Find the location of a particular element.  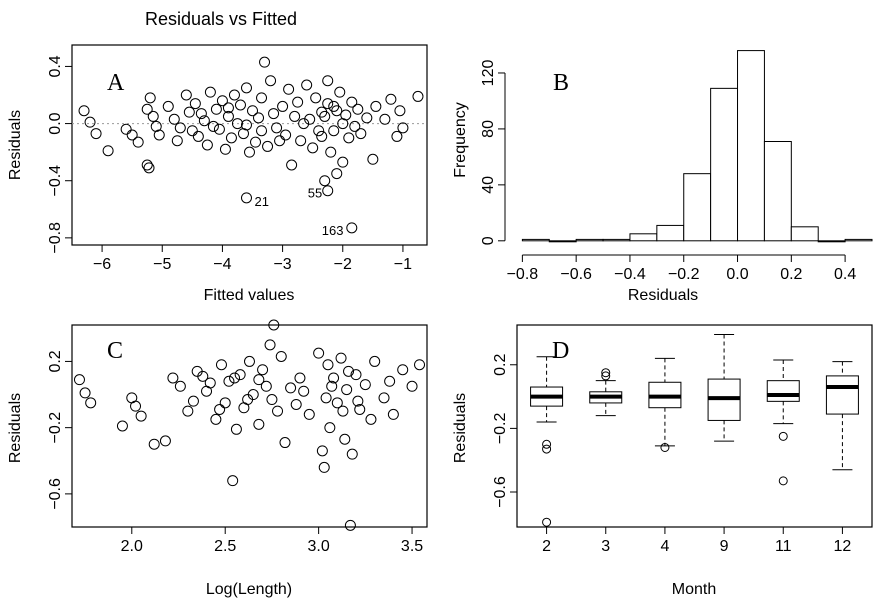

x-tick-label: 9 is located at coordinates (724, 546).